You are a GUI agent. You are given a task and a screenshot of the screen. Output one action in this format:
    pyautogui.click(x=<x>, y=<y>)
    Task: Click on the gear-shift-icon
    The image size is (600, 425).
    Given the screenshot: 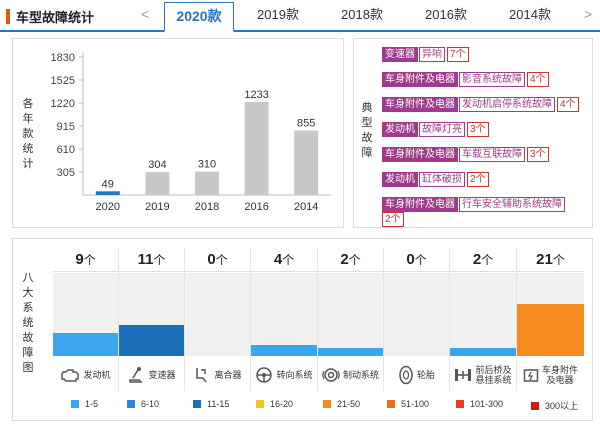 What is the action you would take?
    pyautogui.click(x=136, y=374)
    